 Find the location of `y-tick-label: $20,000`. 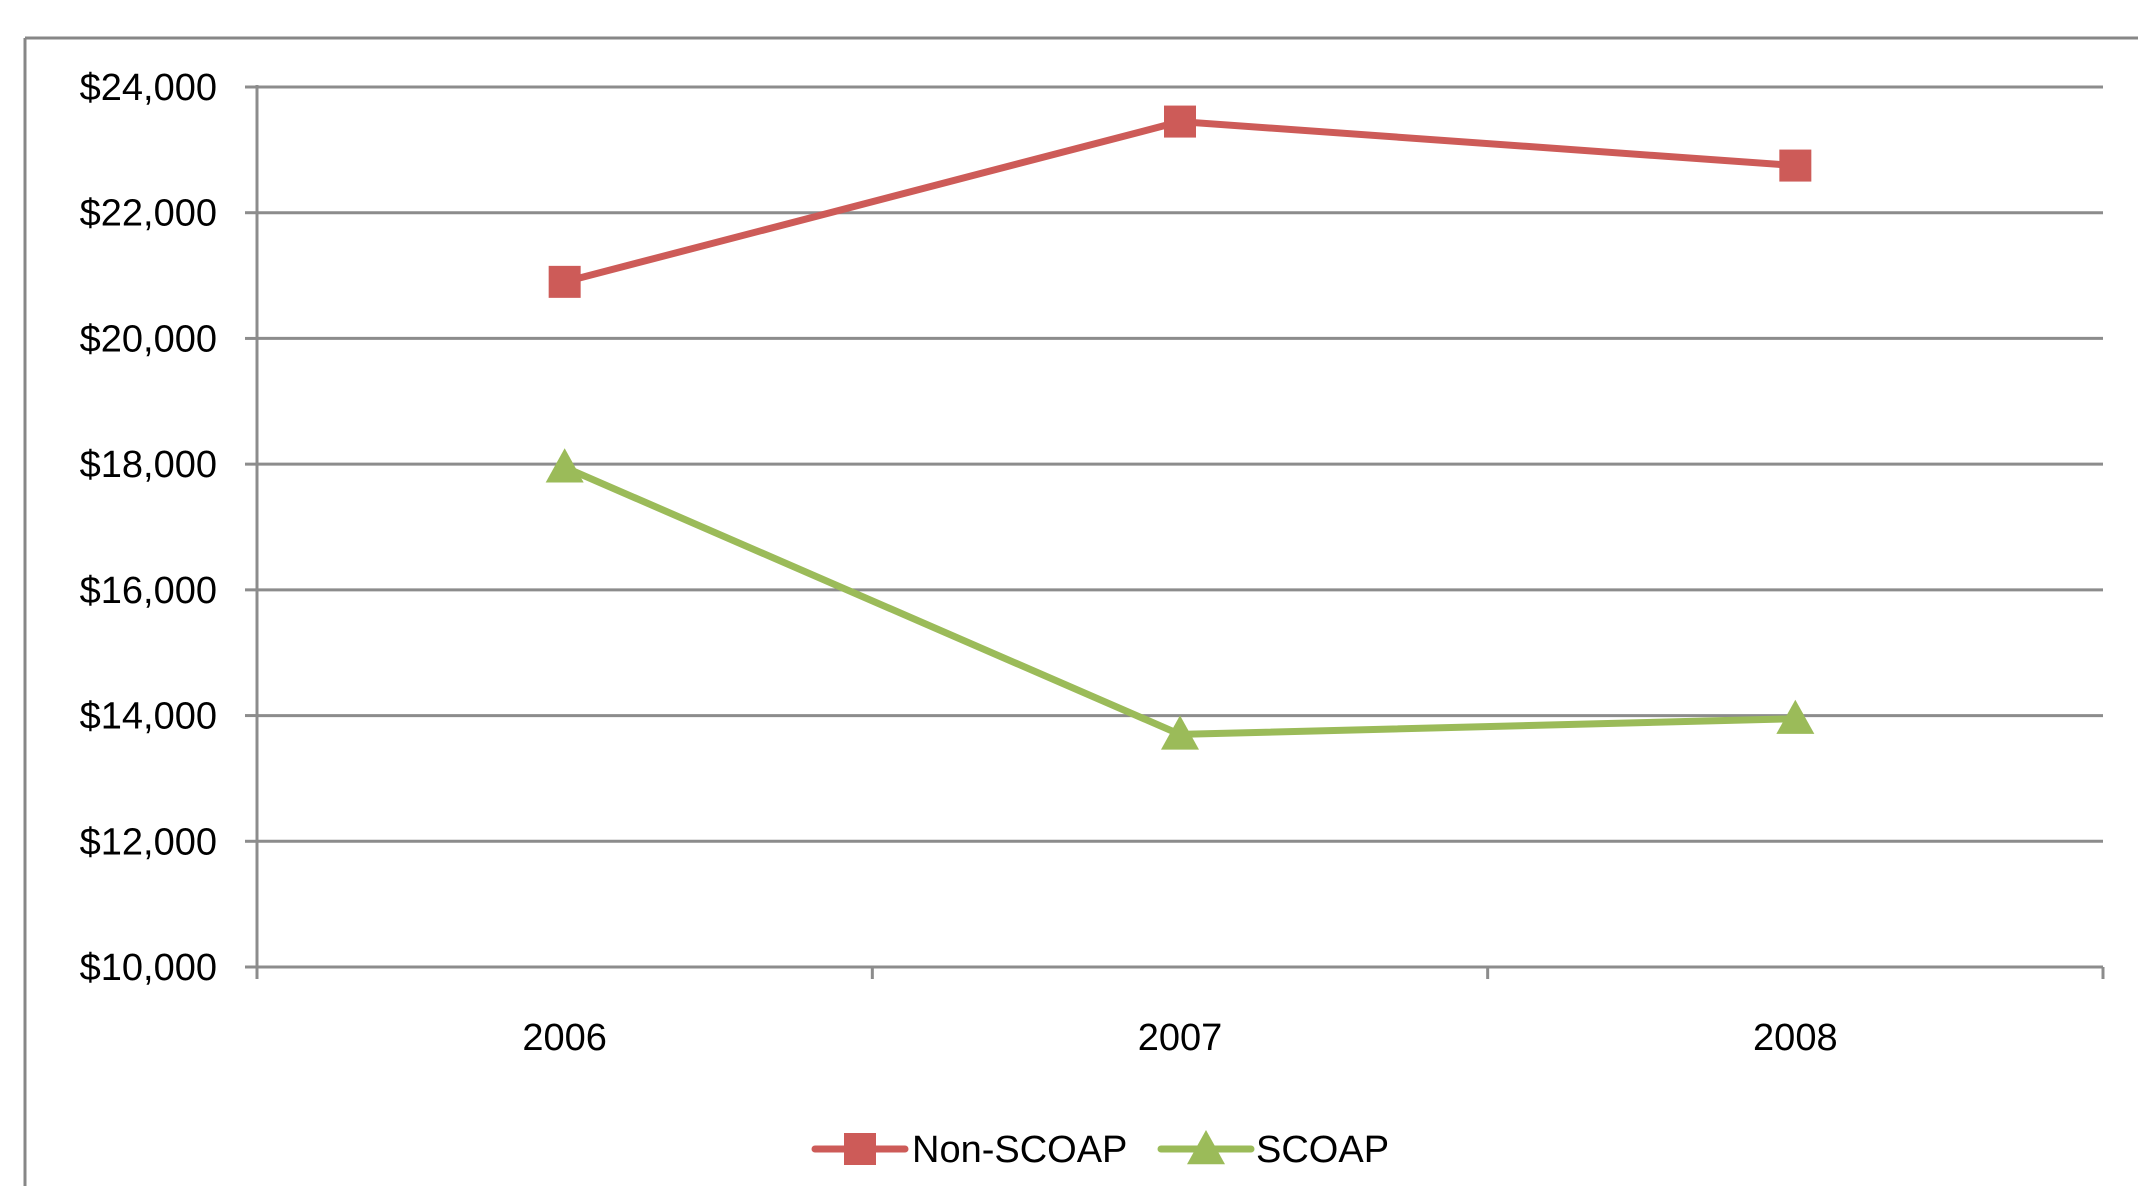

y-tick-label: $20,000 is located at coordinates (148, 339).